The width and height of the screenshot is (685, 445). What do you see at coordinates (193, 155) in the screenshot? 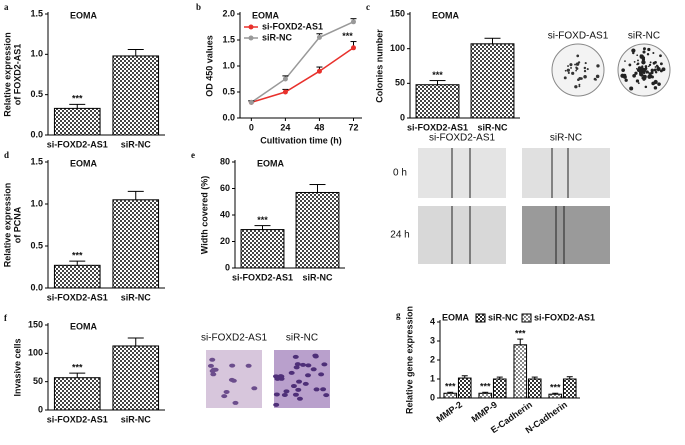
I see `panel-letter: e` at bounding box center [193, 155].